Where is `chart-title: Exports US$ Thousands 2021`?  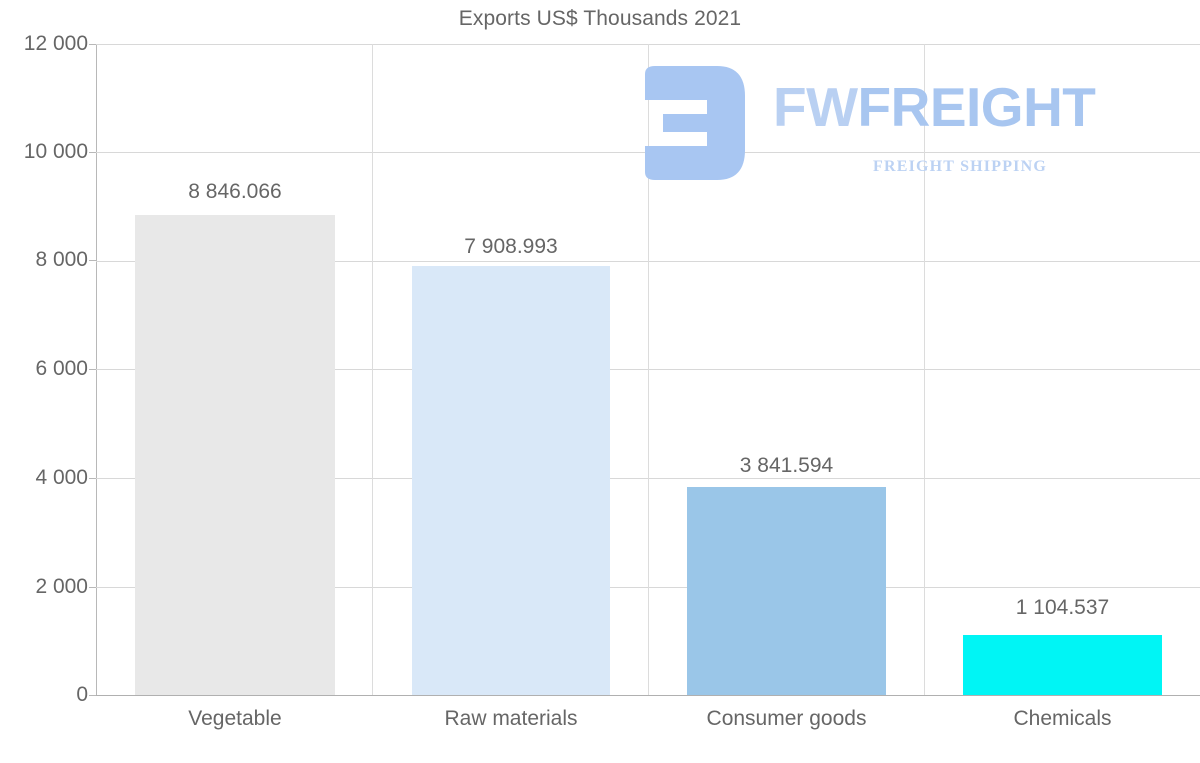 chart-title: Exports US$ Thousands 2021 is located at coordinates (600, 18).